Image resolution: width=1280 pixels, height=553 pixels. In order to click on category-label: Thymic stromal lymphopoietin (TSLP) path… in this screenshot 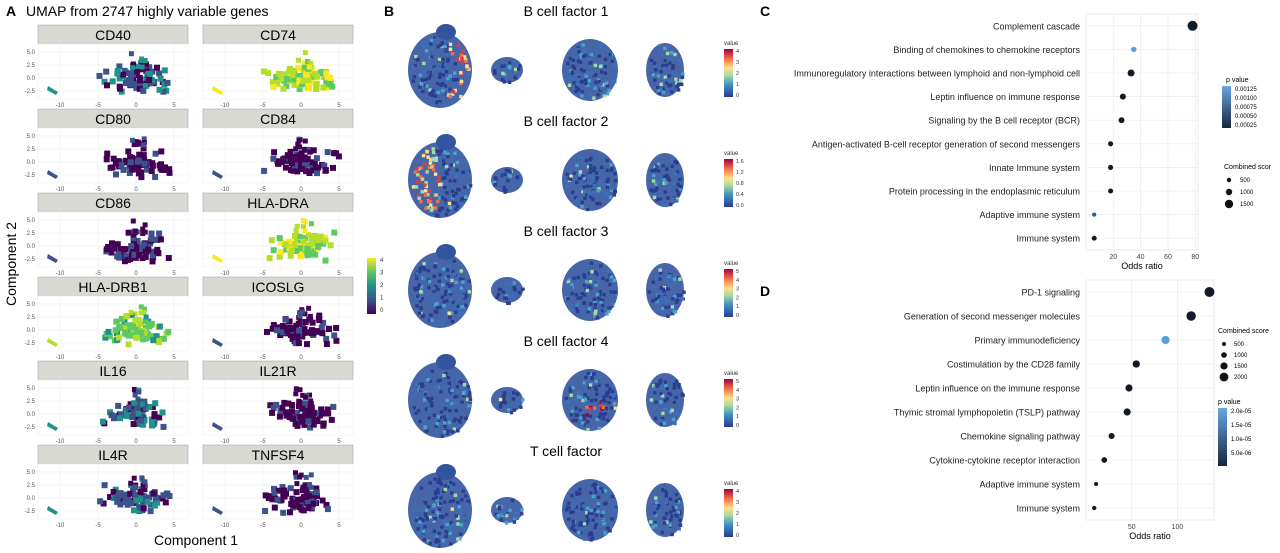, I will do `click(987, 413)`.